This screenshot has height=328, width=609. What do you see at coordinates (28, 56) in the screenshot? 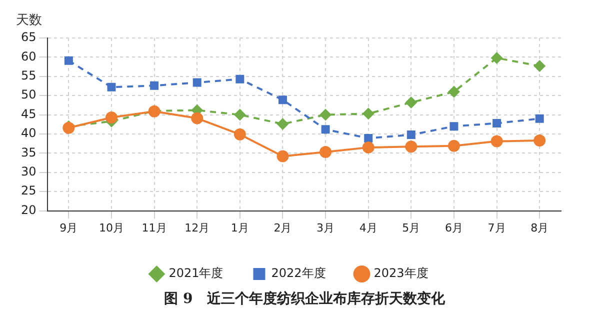
I see `y-tick-label: 60` at bounding box center [28, 56].